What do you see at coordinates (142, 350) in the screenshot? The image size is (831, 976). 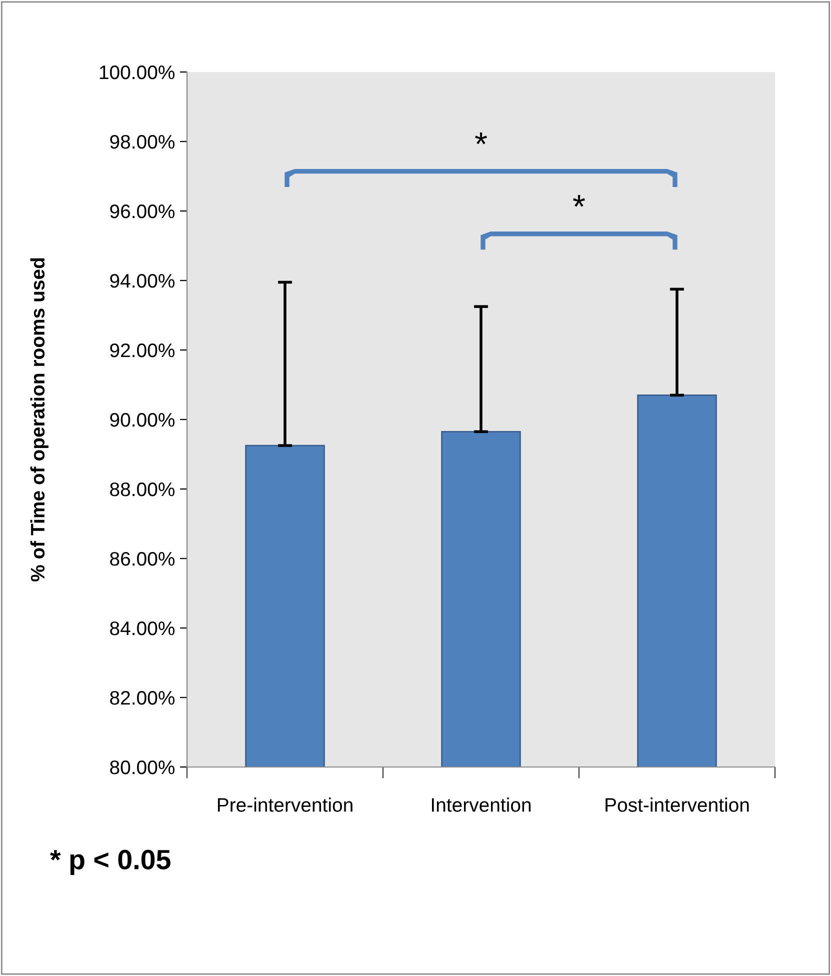 I see `y-tick-label: 92.00%` at bounding box center [142, 350].